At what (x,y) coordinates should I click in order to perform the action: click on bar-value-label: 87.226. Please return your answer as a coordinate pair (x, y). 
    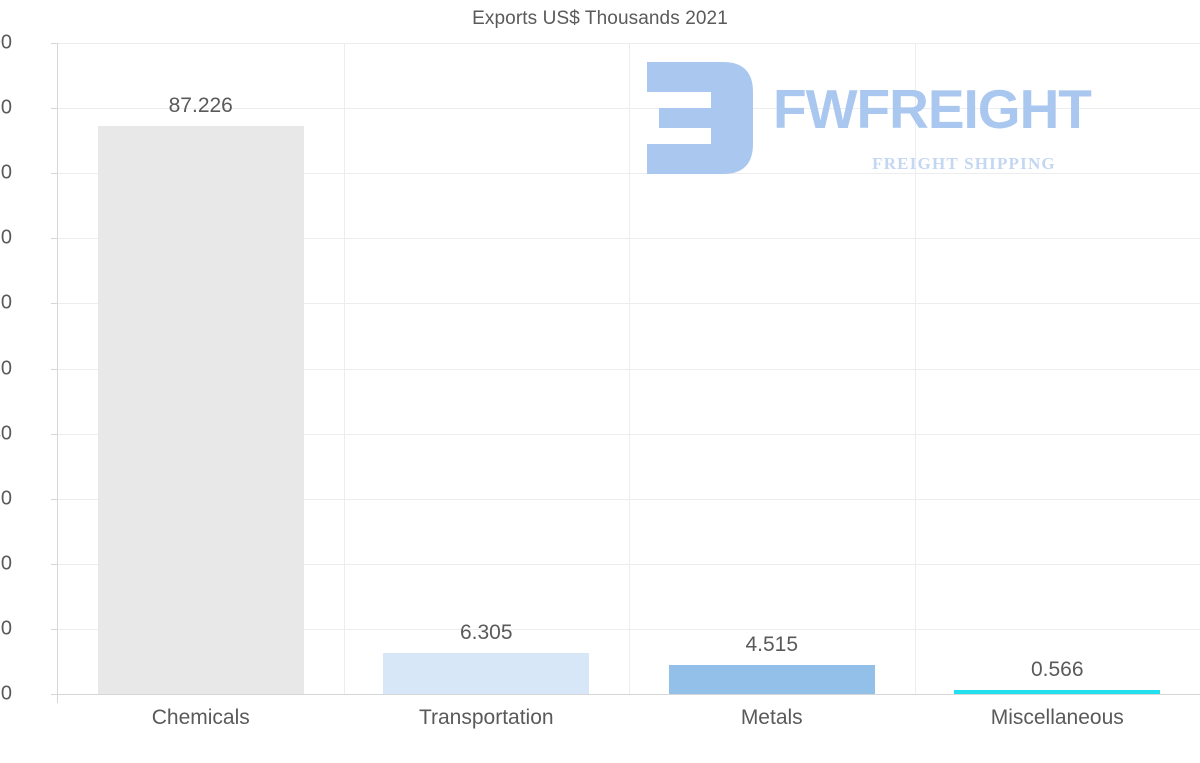
    Looking at the image, I should click on (200, 106).